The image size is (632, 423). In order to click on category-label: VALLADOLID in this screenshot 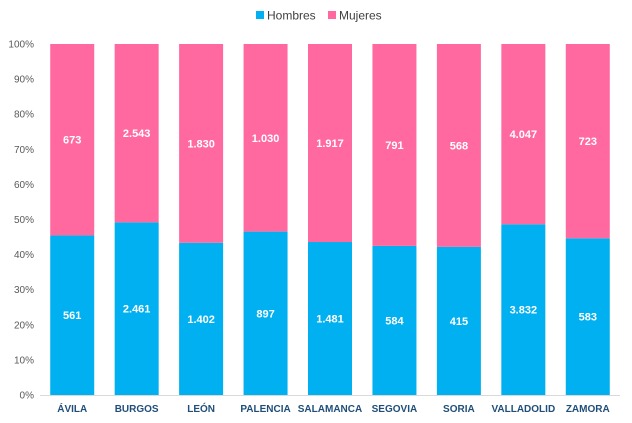, I will do `click(523, 409)`.